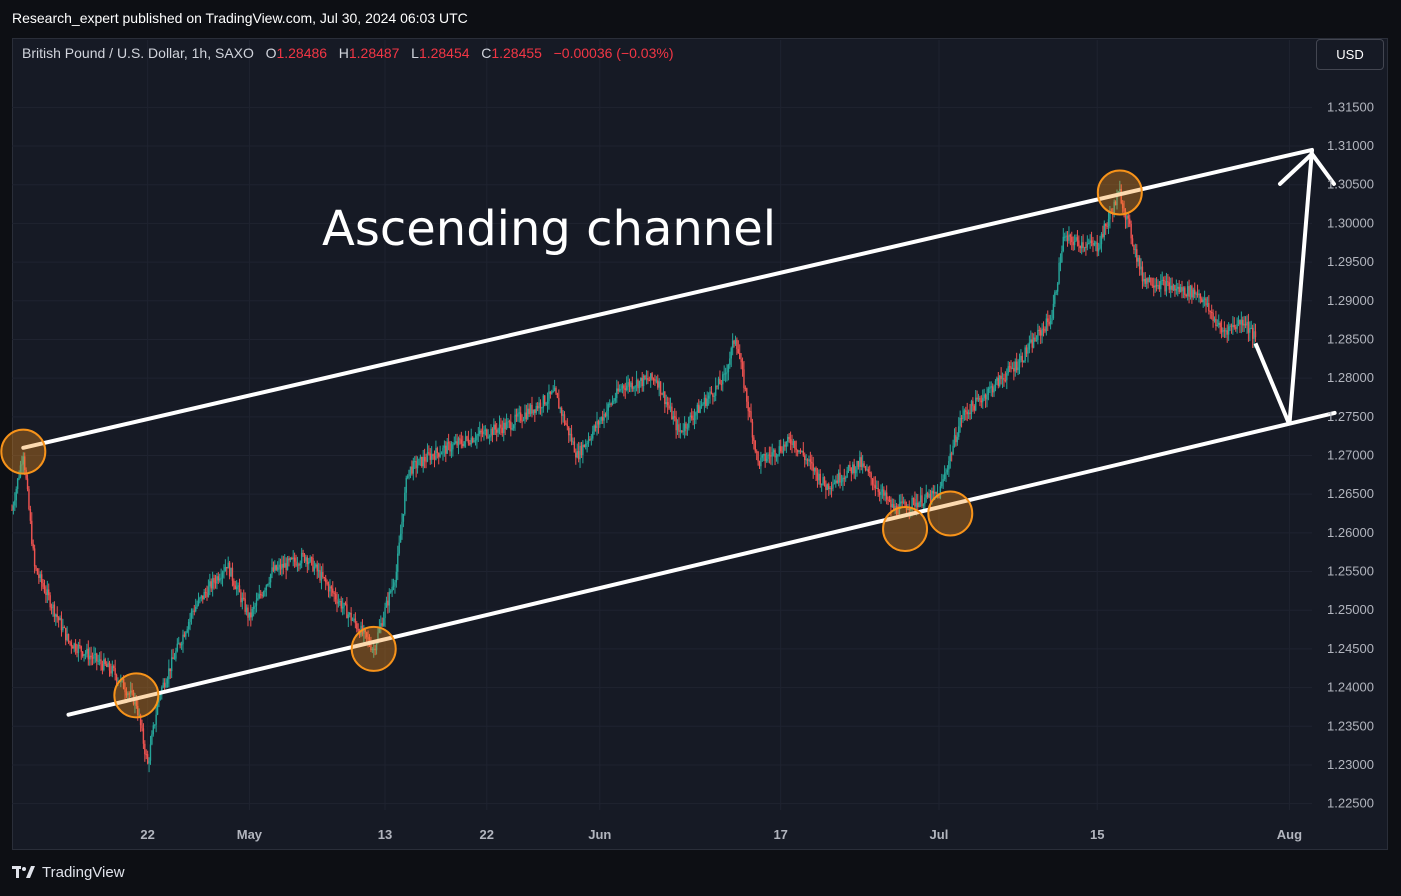 The image size is (1401, 896). I want to click on projection-path, so click(1283, 287).